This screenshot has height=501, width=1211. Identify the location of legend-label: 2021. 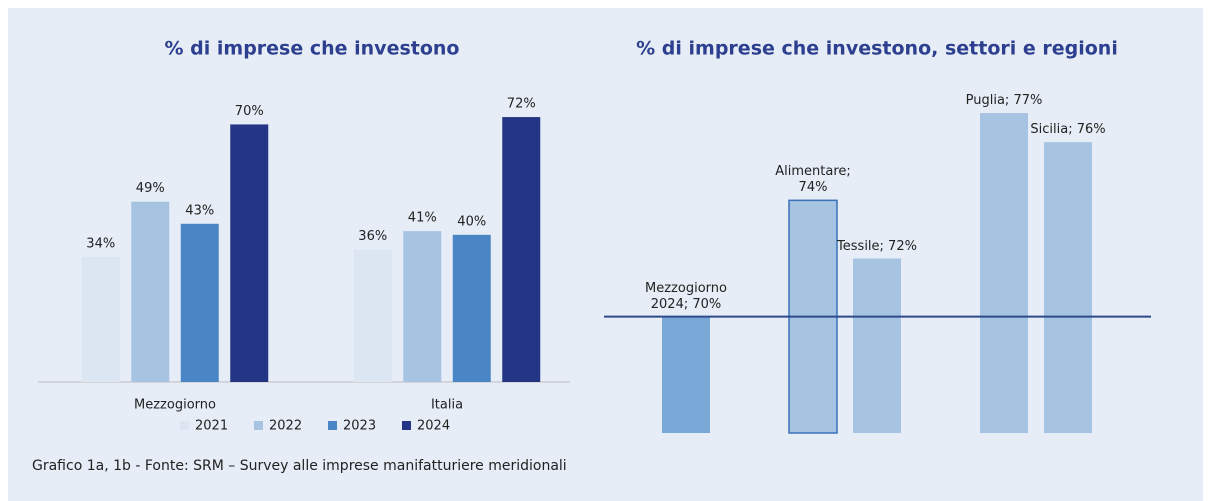
(211, 426).